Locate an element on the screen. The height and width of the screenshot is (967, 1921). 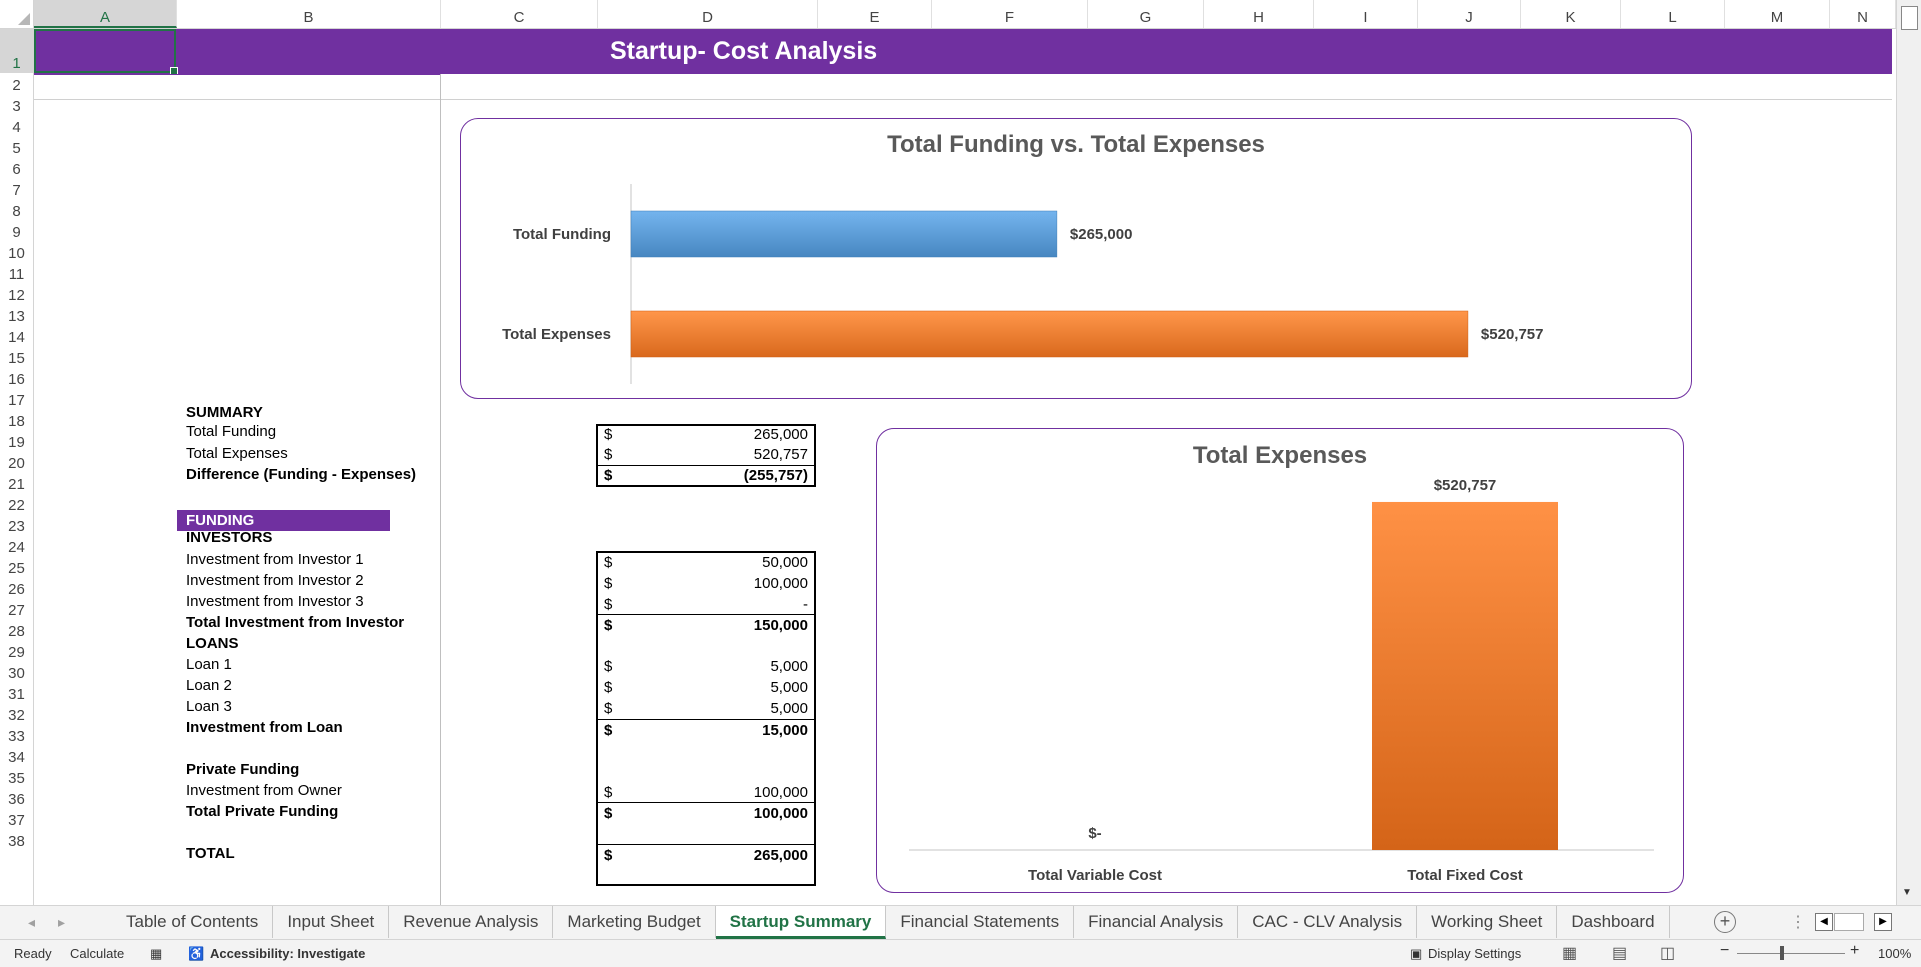
row-header-37: 37 is located at coordinates (16, 820).